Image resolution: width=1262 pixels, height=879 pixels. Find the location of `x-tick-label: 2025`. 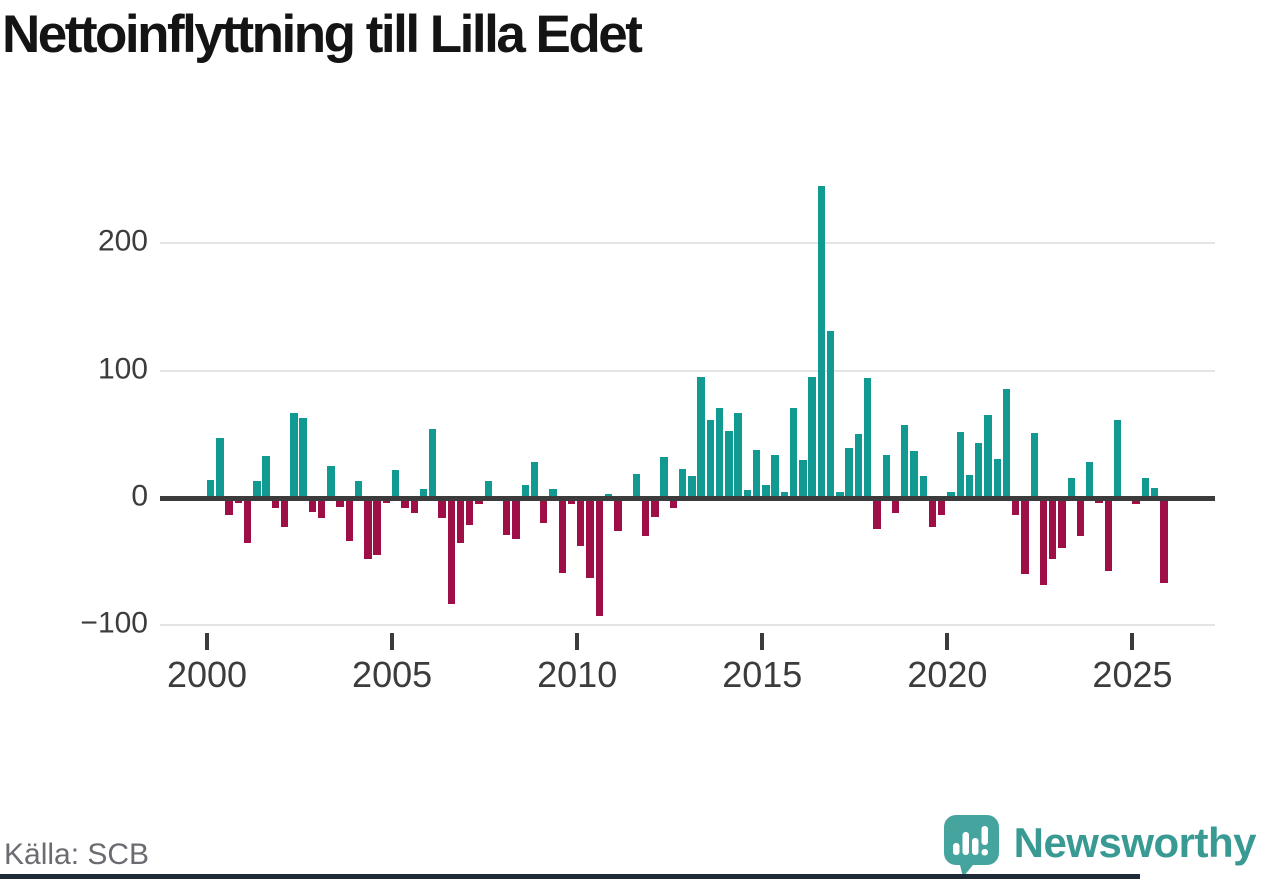

x-tick-label: 2025 is located at coordinates (1132, 674).